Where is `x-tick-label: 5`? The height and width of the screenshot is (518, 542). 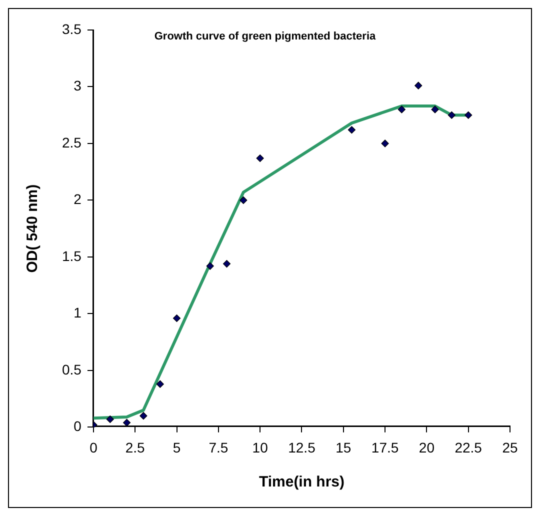 x-tick-label: 5 is located at coordinates (176, 448).